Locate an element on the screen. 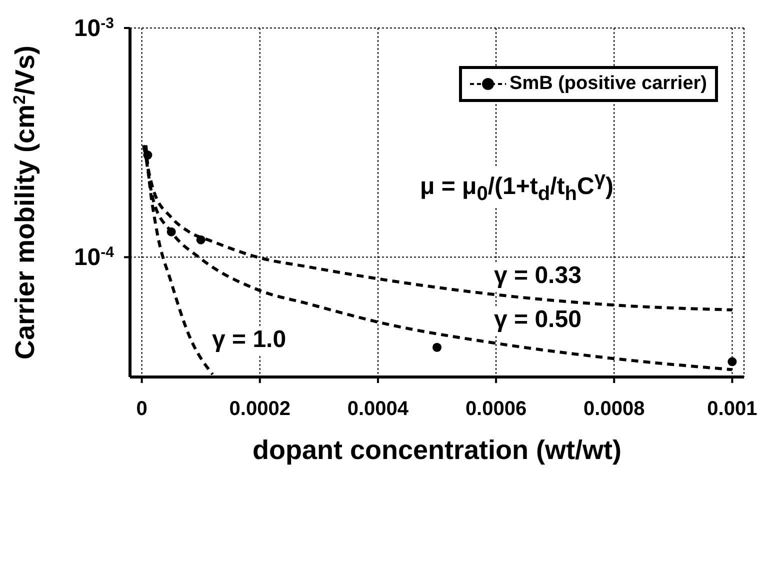 This screenshot has width=758, height=561. x-tick-label: 0.0006 is located at coordinates (496, 409).